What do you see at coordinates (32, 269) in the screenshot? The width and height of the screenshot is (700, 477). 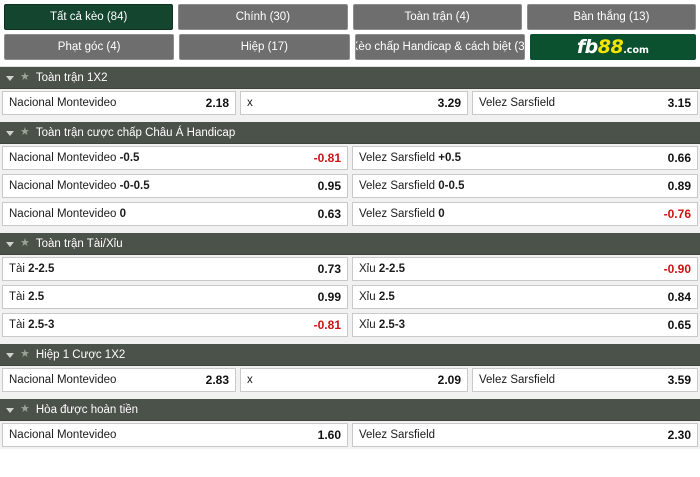 I see `odds-selection-label: Tài 2-2.5` at bounding box center [32, 269].